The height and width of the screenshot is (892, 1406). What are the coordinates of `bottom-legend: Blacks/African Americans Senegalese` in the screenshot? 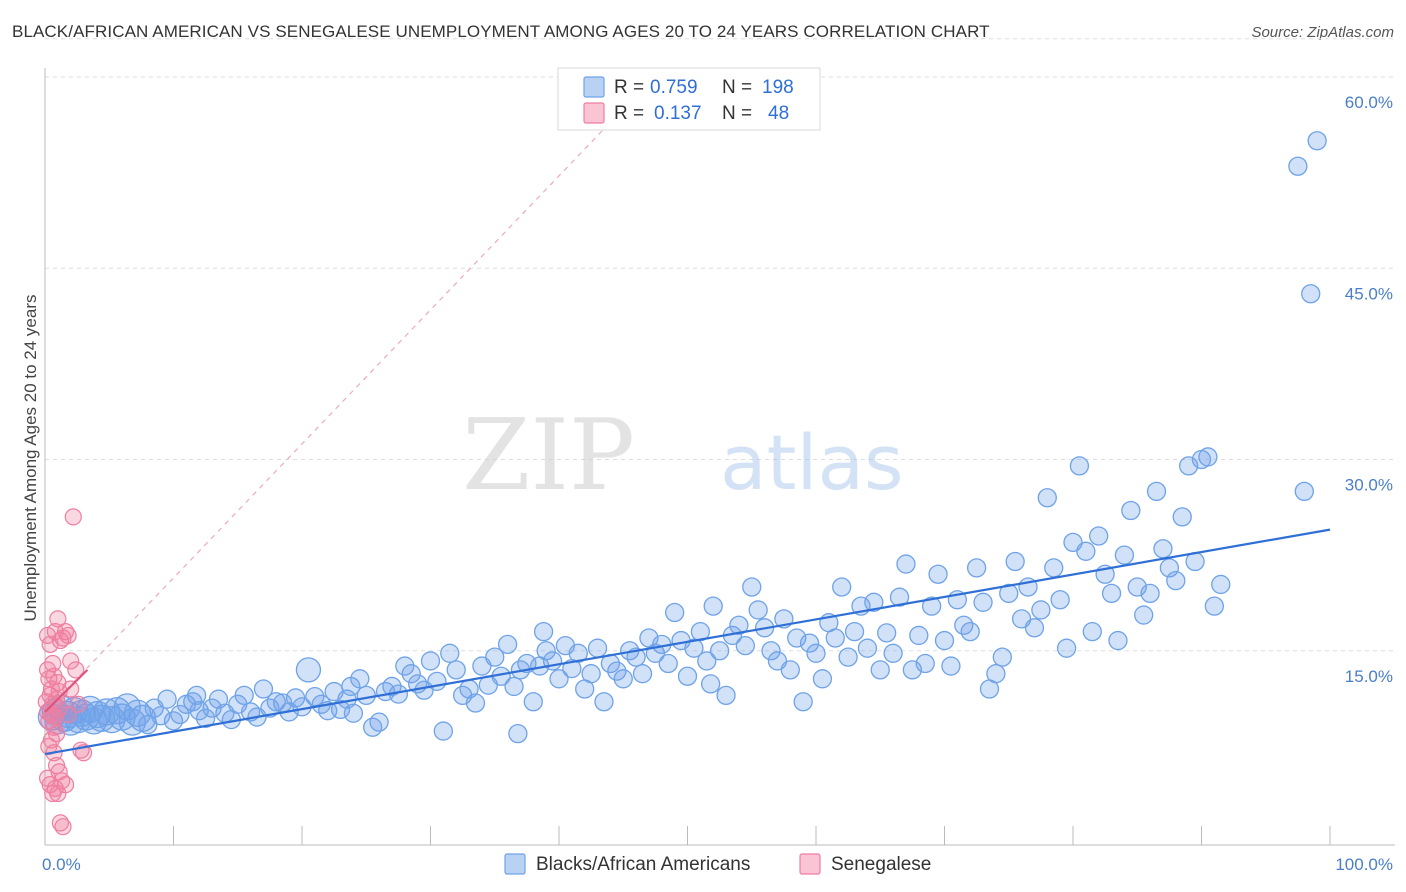 It's located at (717, 864).